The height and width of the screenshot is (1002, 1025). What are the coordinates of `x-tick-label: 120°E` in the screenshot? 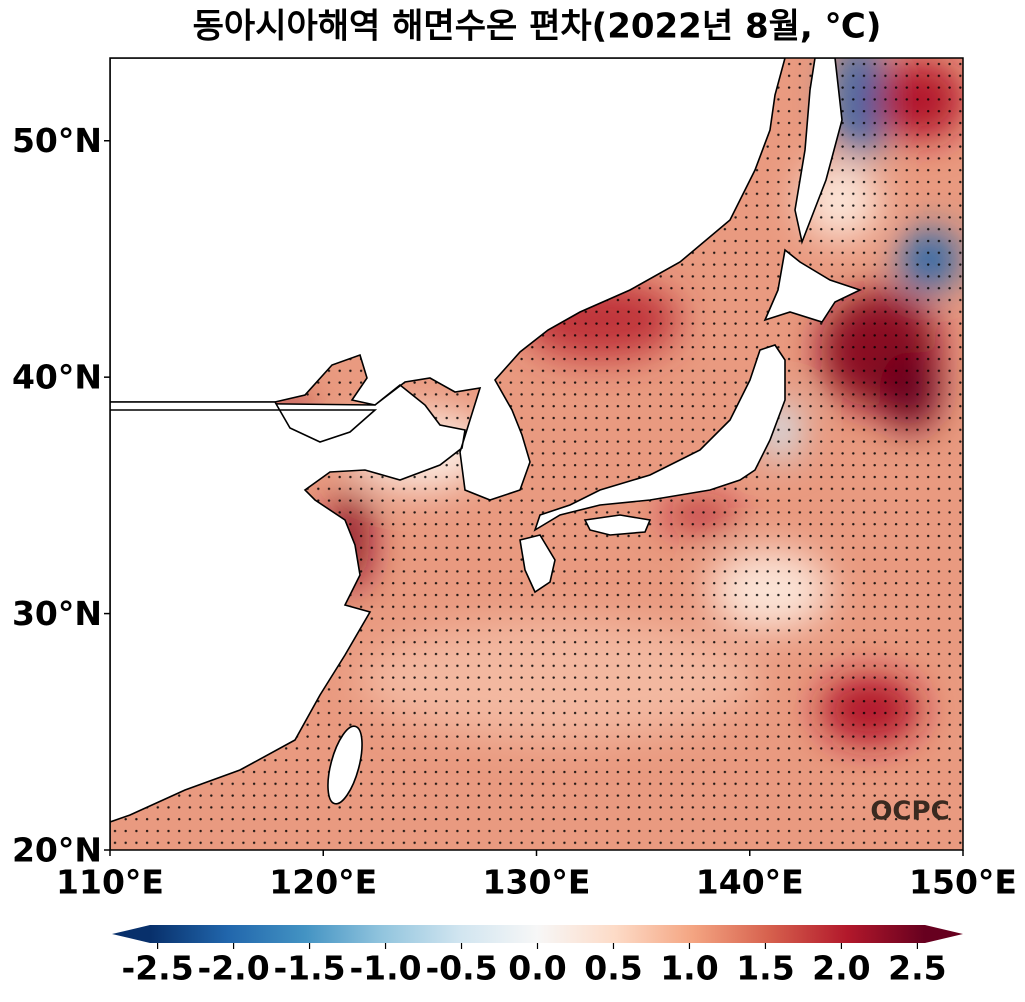 It's located at (323, 882).